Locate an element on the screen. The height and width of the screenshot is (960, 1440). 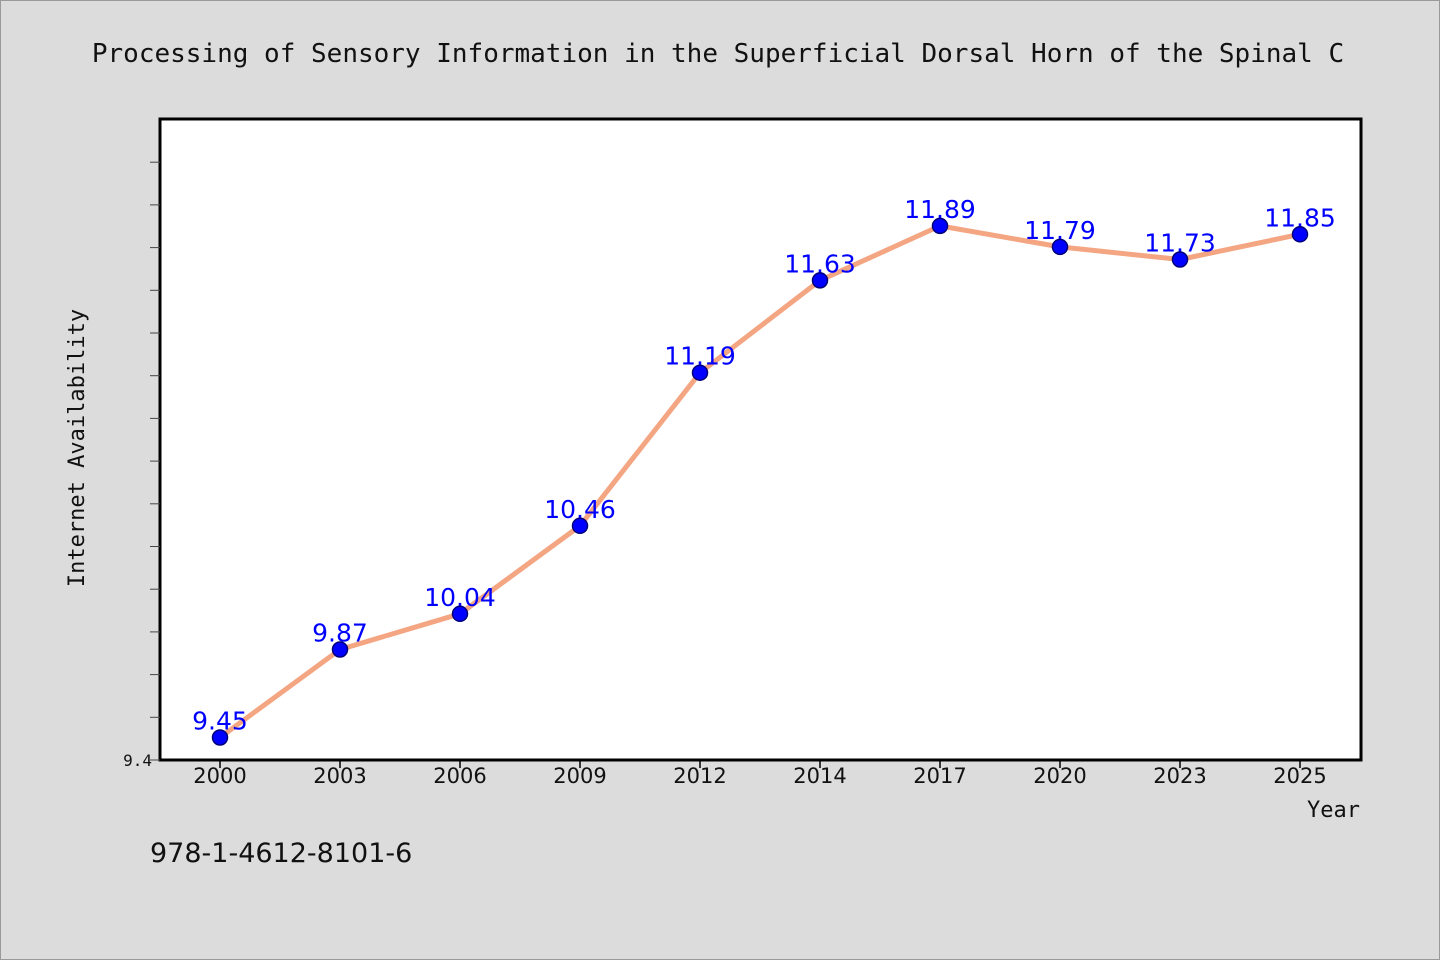
y-axis-ticks: 9.4 is located at coordinates (141, 465).